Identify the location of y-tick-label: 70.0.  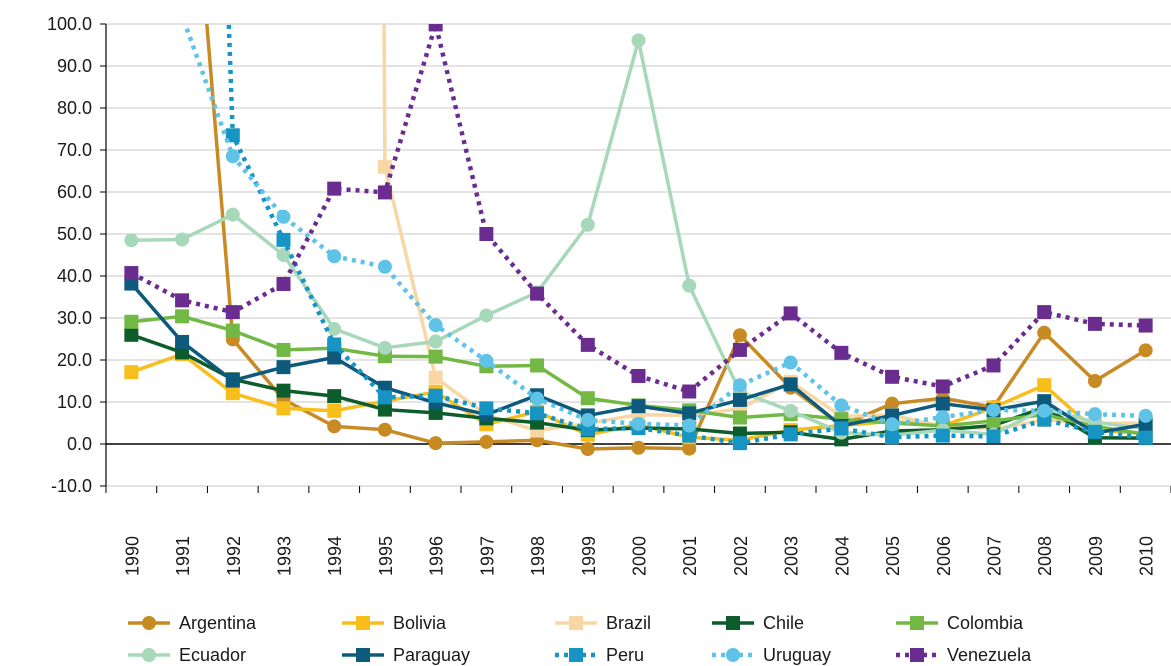
(74, 150).